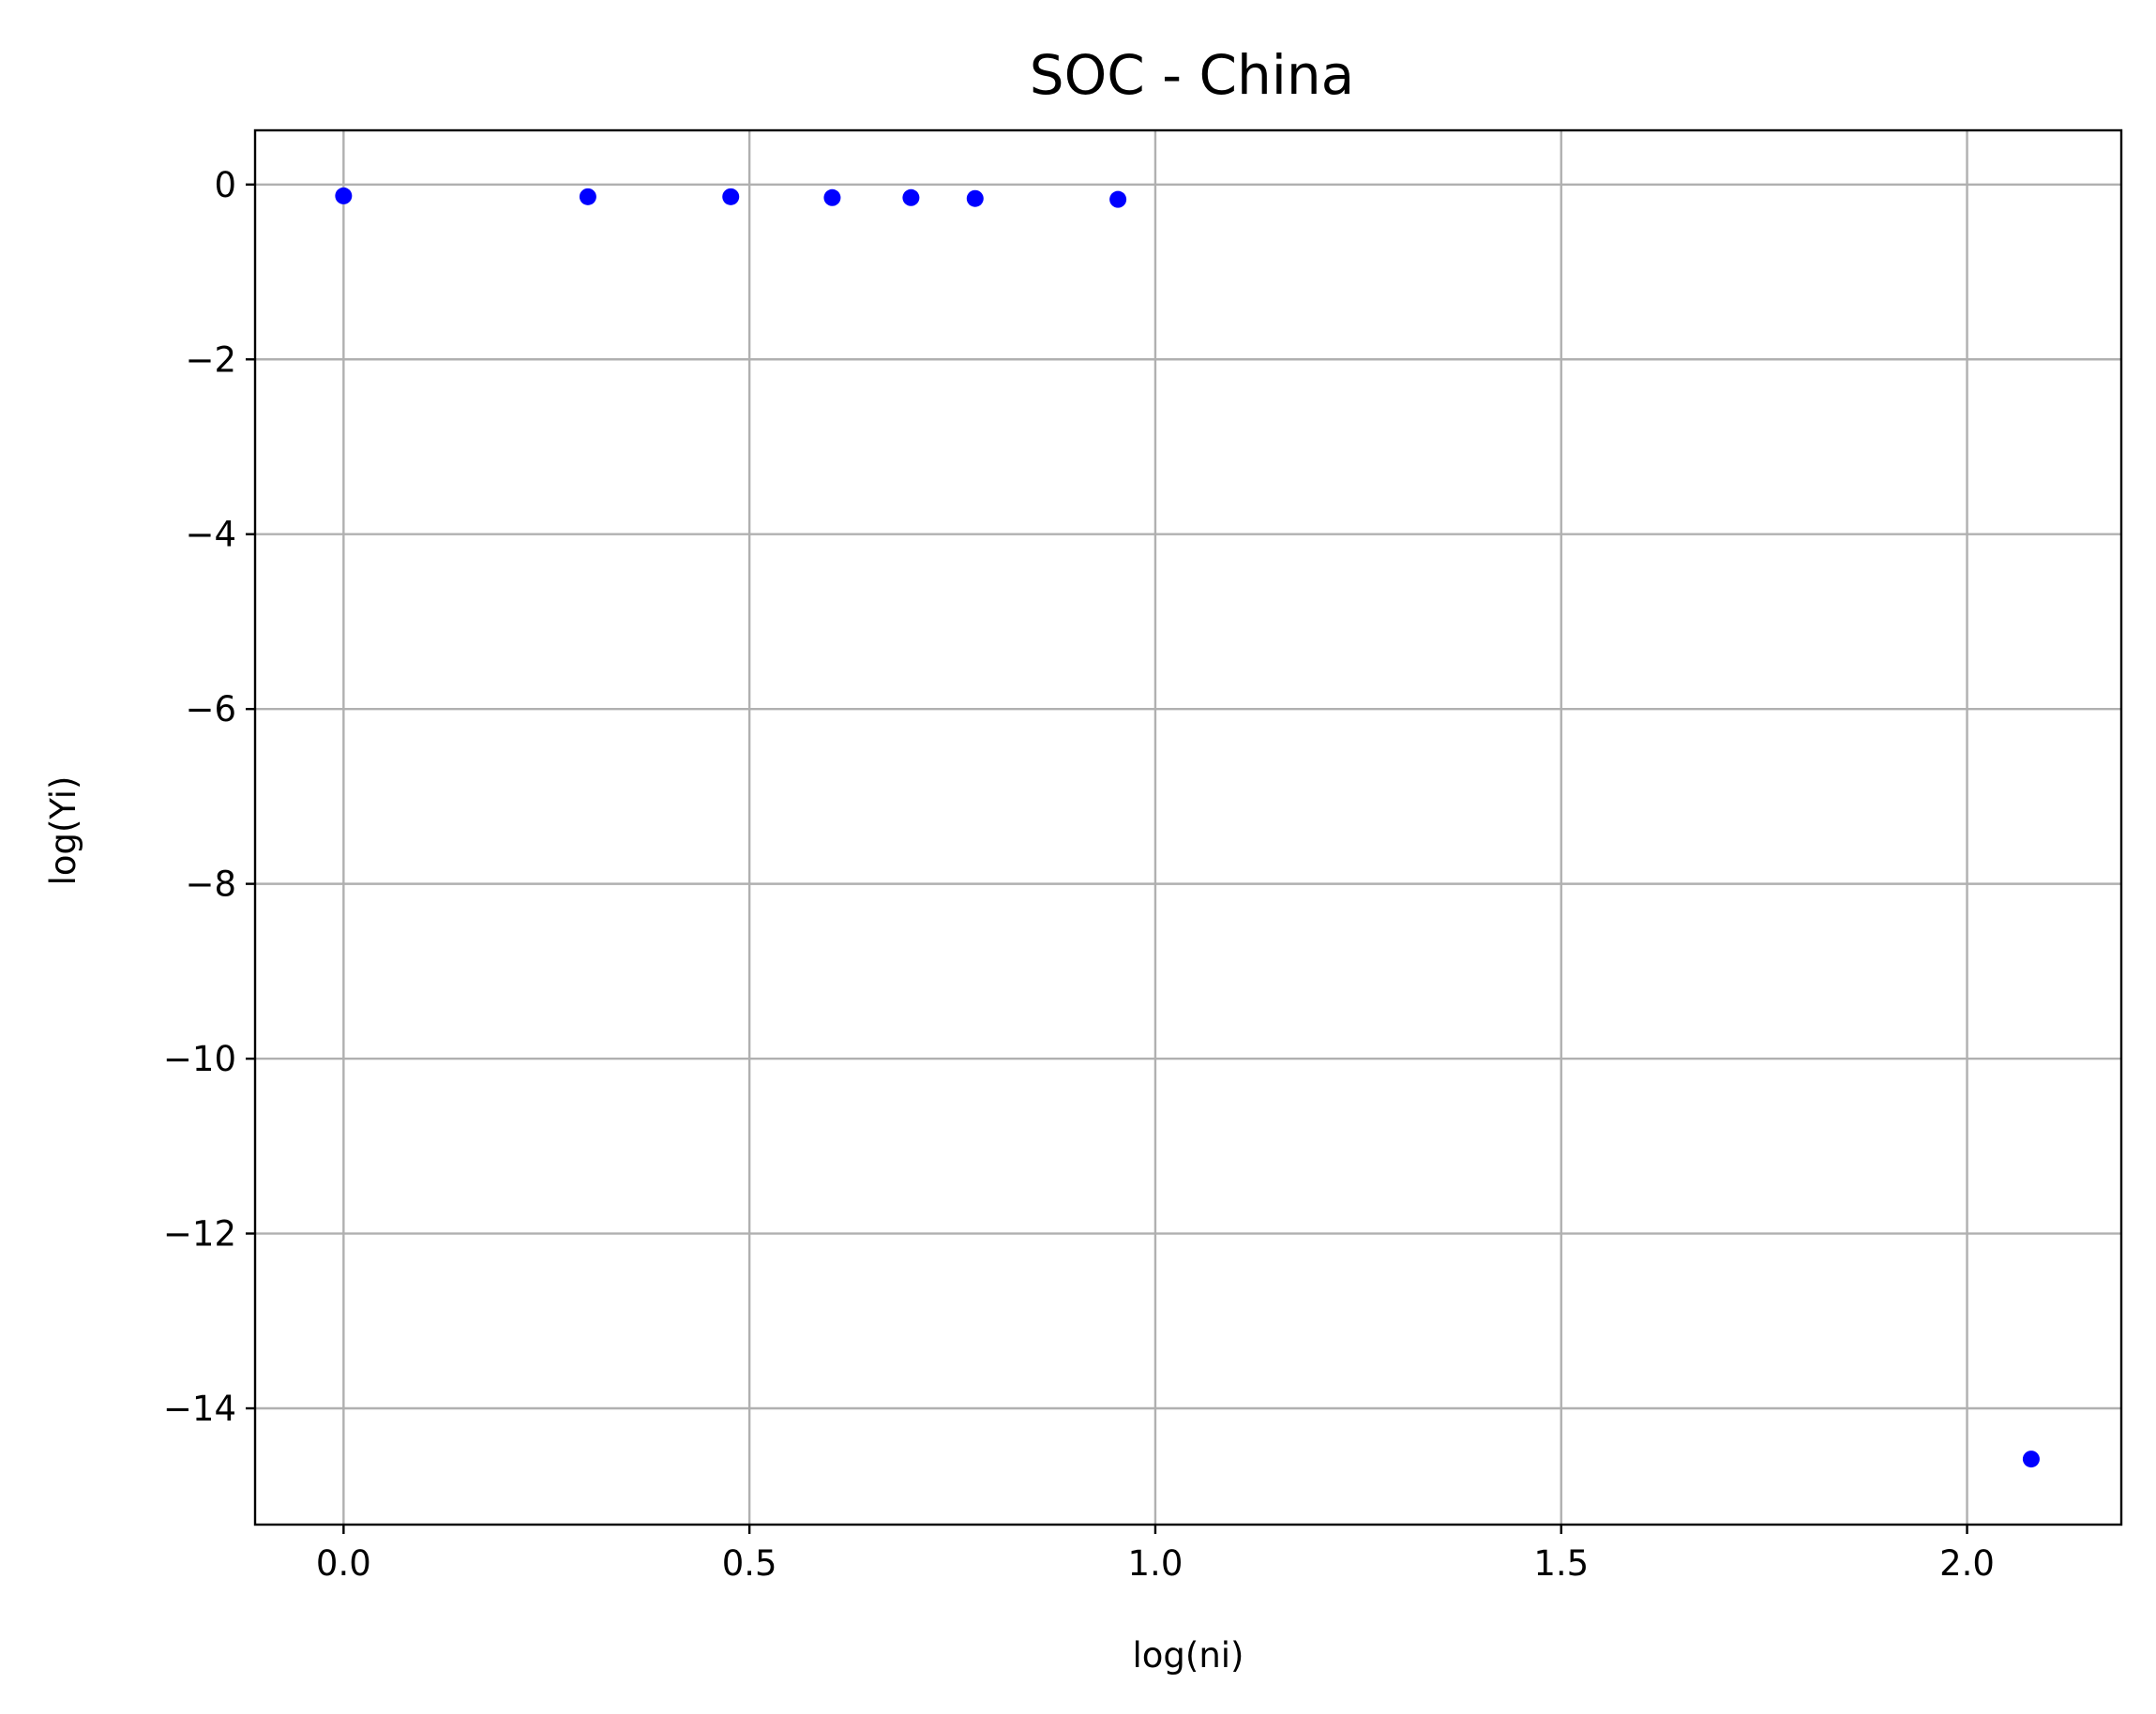  I want to click on x-tick-label: 0.5, so click(749, 1564).